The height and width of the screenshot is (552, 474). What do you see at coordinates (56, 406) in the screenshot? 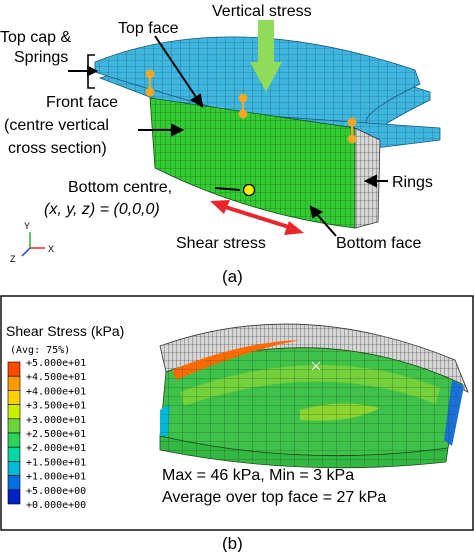
I see `legend-label: +3.500e+01` at bounding box center [56, 406].